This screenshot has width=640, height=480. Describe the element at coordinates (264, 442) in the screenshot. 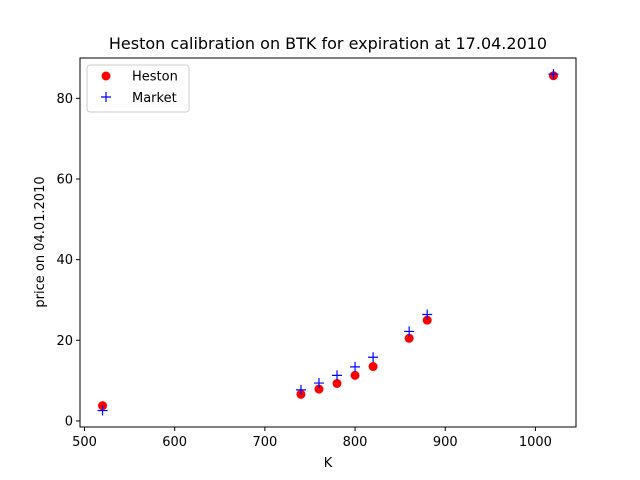

I see `x-tick-label: 700` at that location.